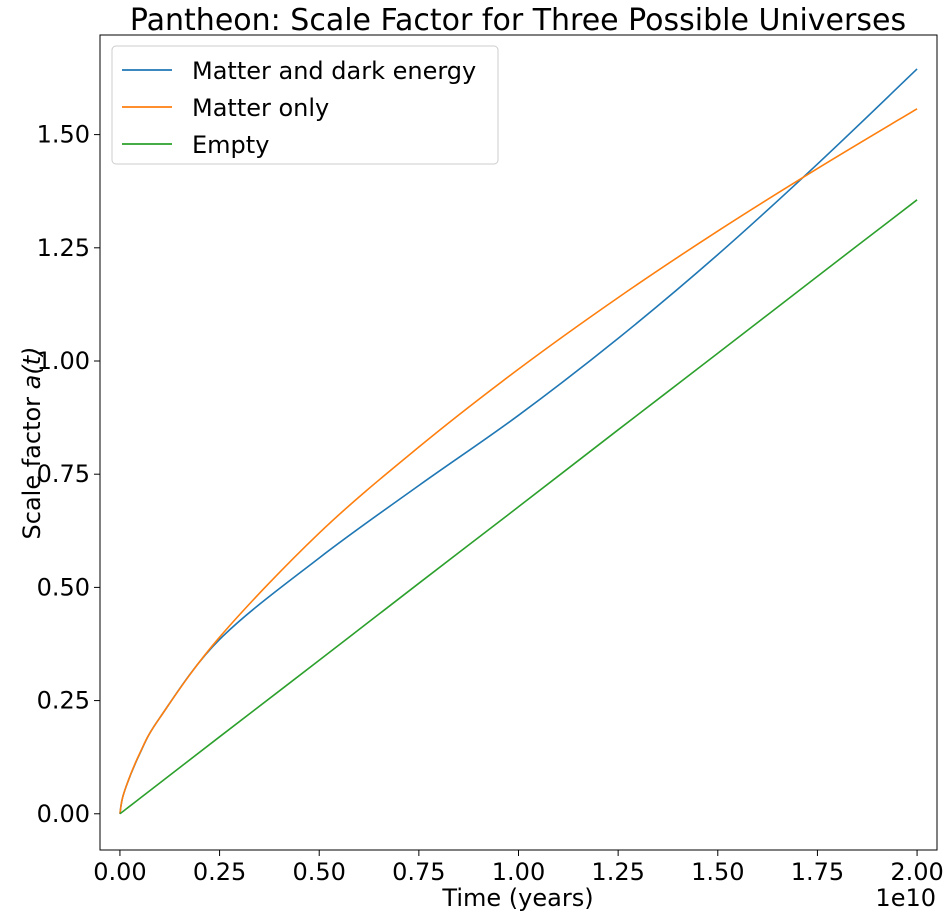  Describe the element at coordinates (905, 898) in the screenshot. I see `x-offset-label: 1e10` at that location.